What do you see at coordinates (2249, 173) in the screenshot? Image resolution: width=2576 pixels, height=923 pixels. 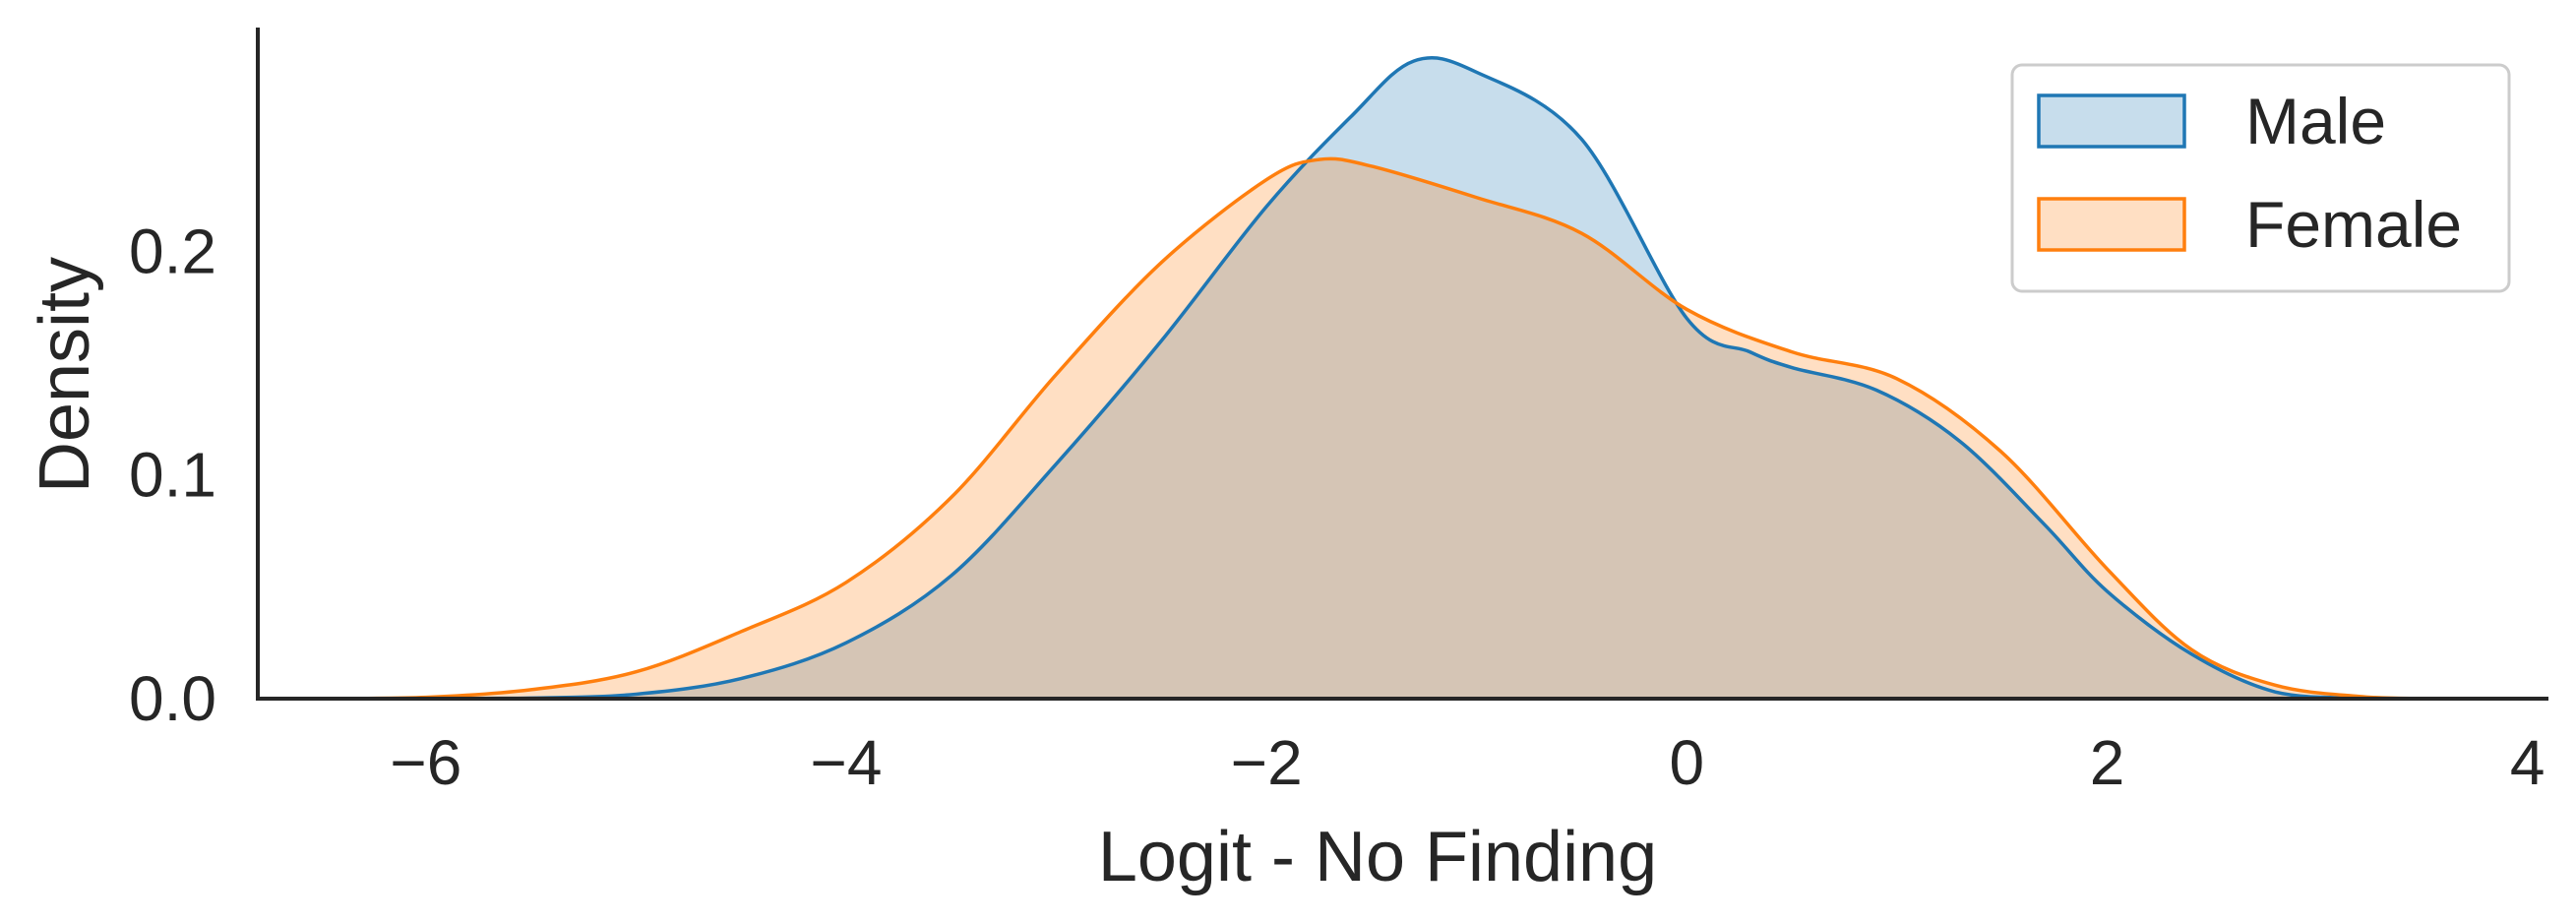 I see `legend-items: Male Female` at bounding box center [2249, 173].